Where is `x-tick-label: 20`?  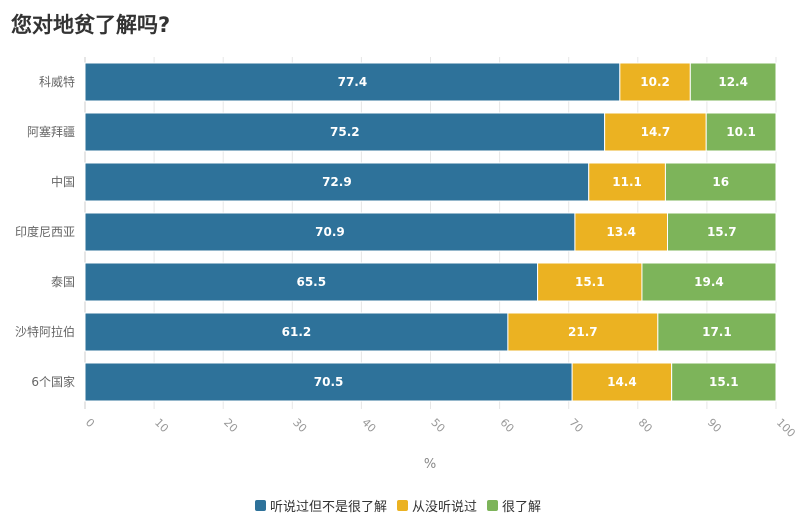
x-tick-label: 20 is located at coordinates (230, 425).